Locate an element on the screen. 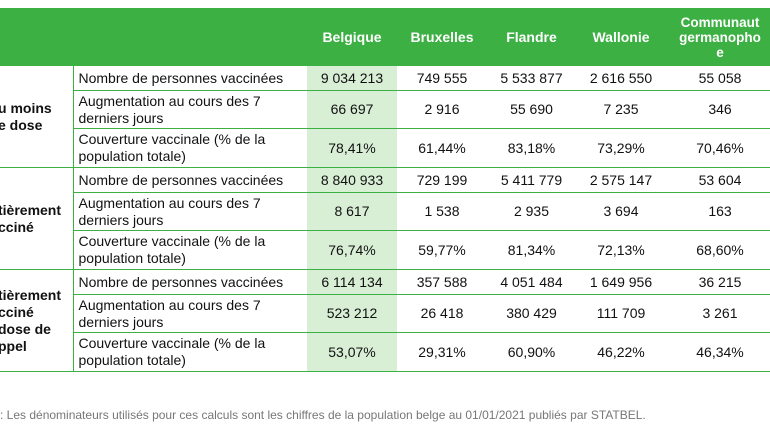 The height and width of the screenshot is (432, 770). cell-flandre: 81,34% is located at coordinates (531, 250).